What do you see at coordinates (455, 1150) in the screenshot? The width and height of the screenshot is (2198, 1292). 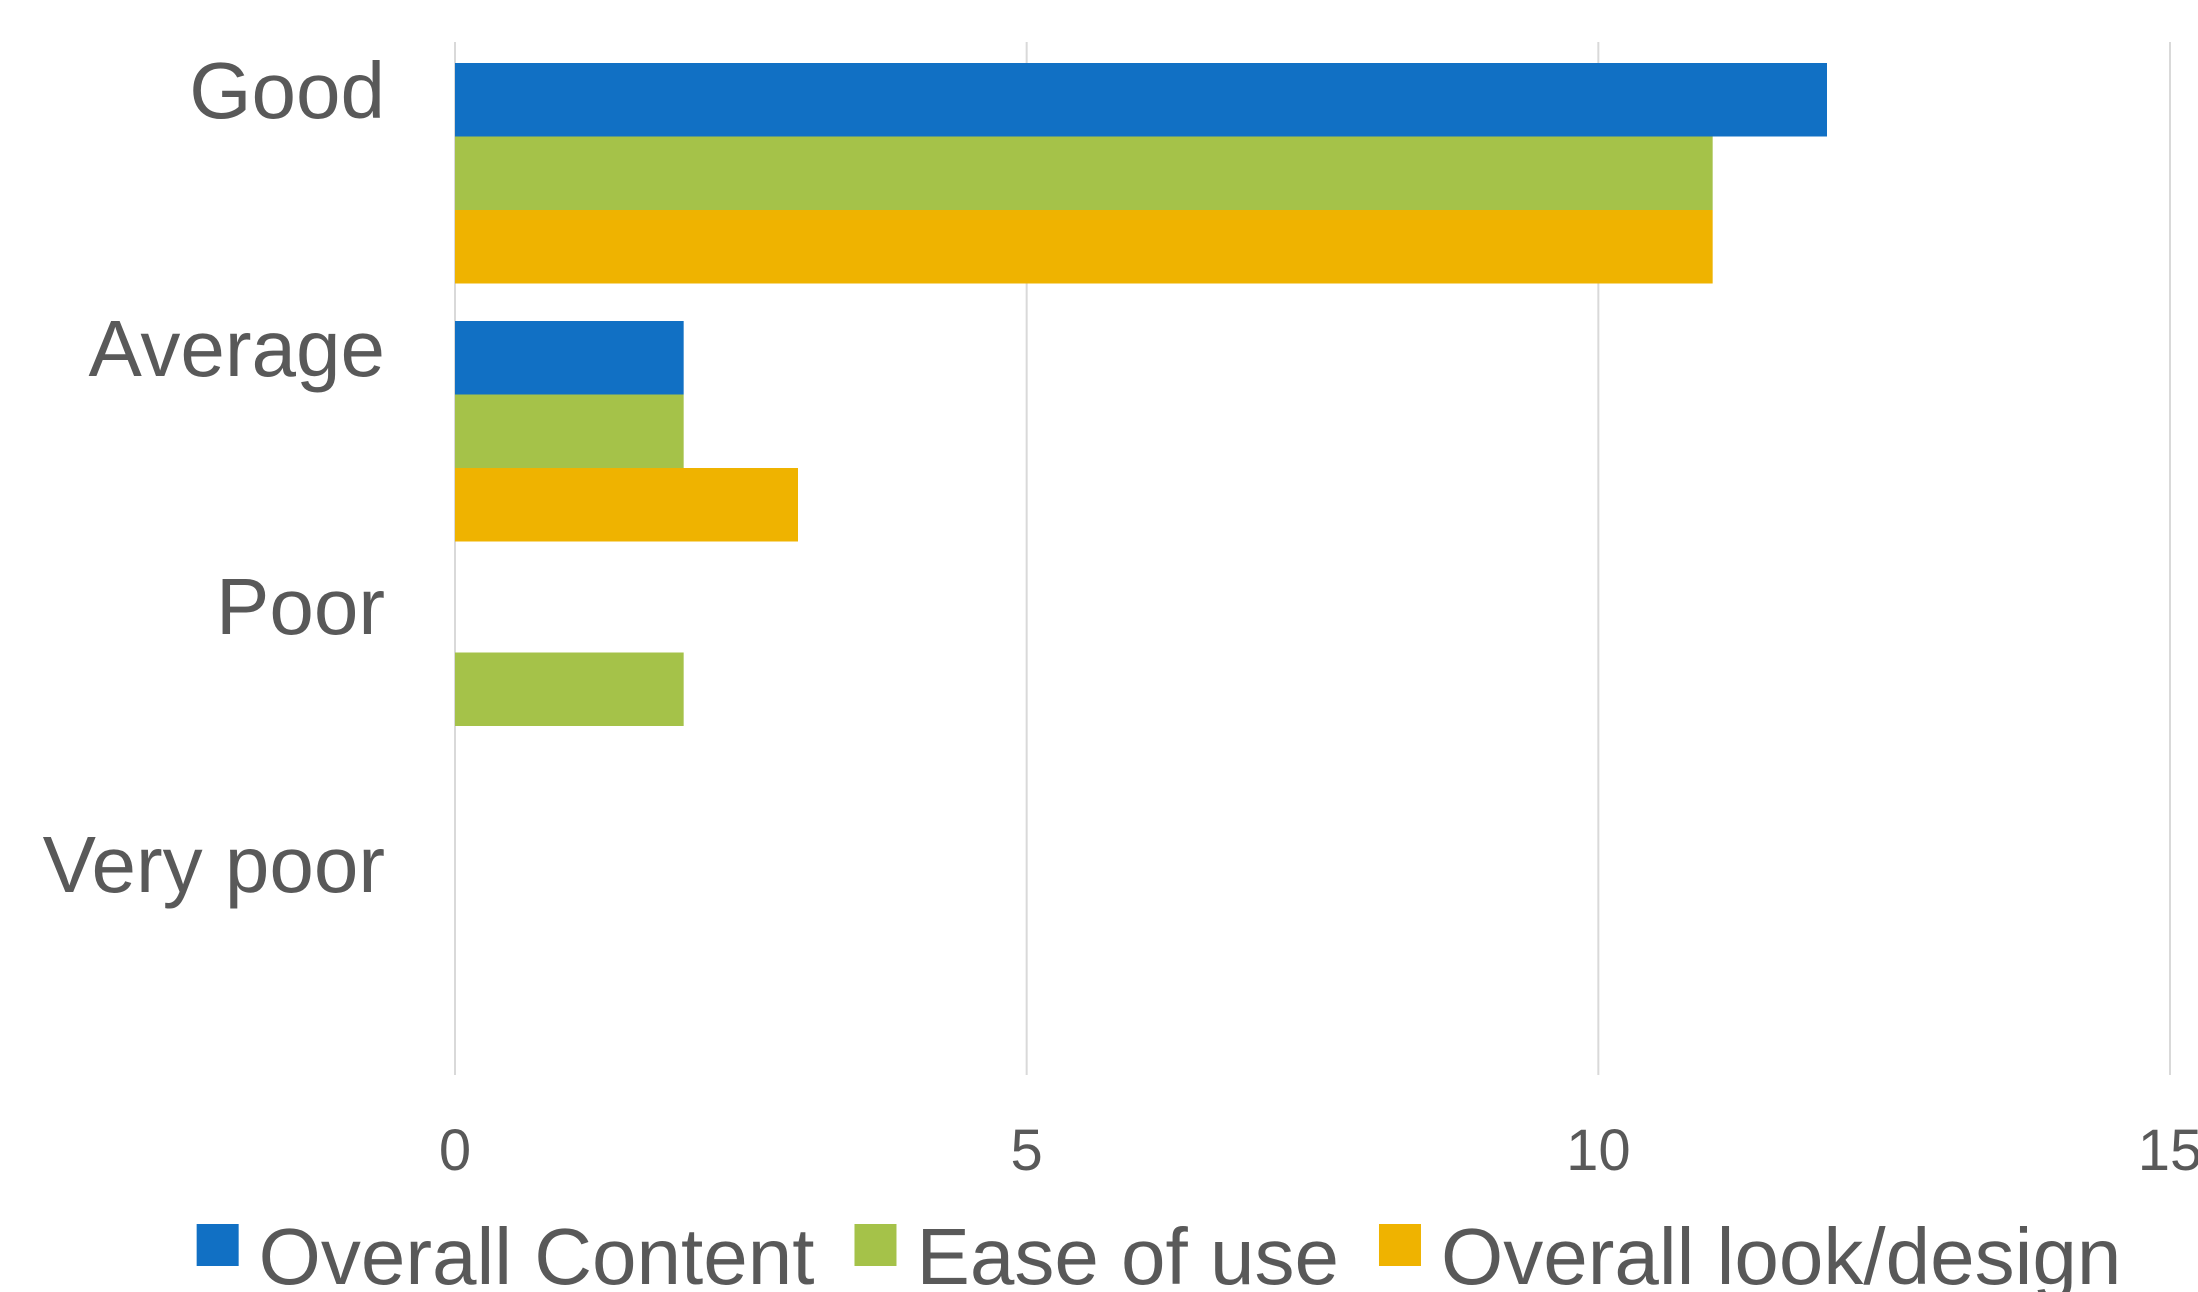 I see `x-tick-label: 0` at bounding box center [455, 1150].